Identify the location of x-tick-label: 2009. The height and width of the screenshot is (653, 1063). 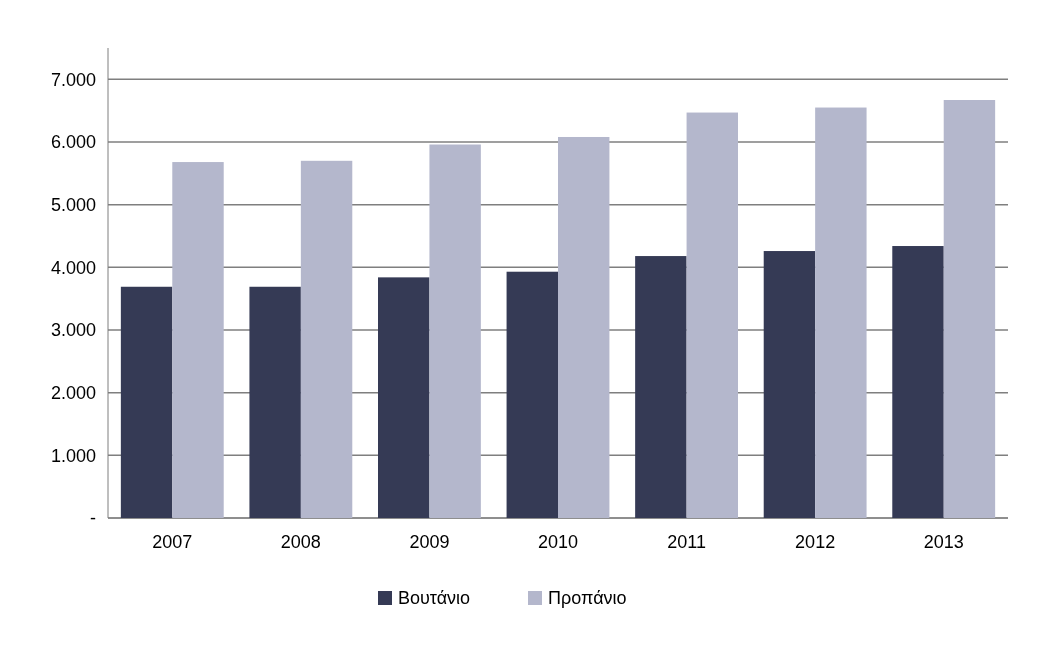
(429, 542).